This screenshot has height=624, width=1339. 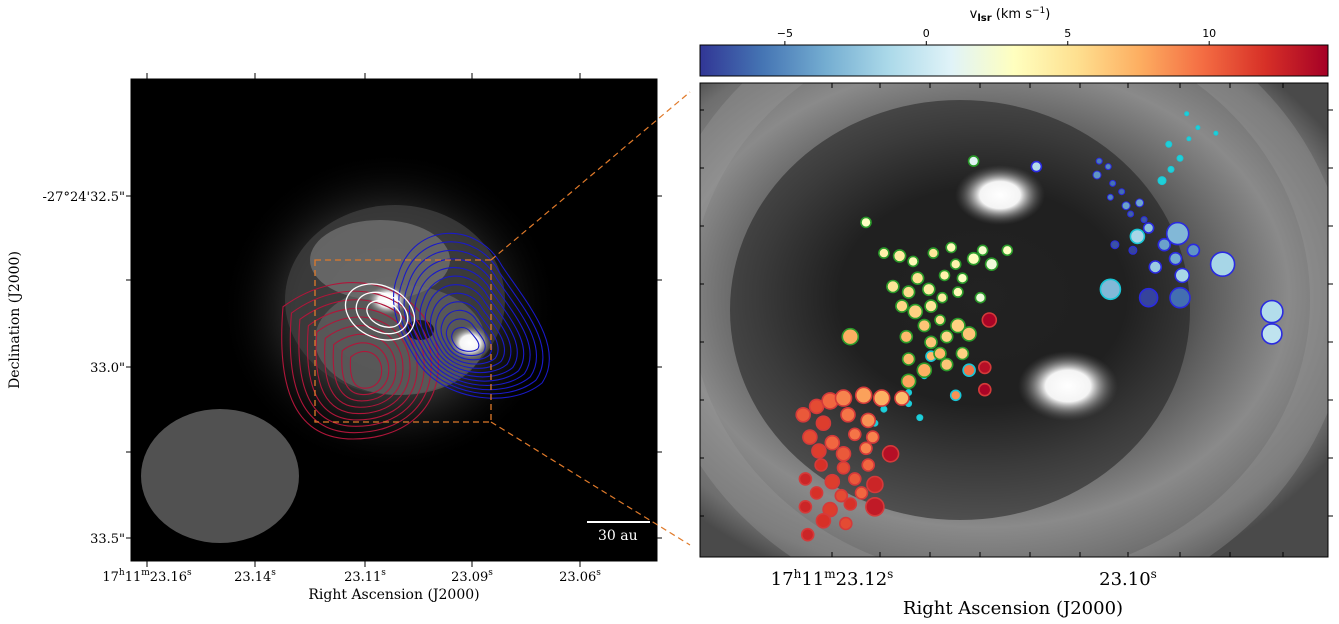 What do you see at coordinates (220, 476) in the screenshot?
I see `beam-ellipse` at bounding box center [220, 476].